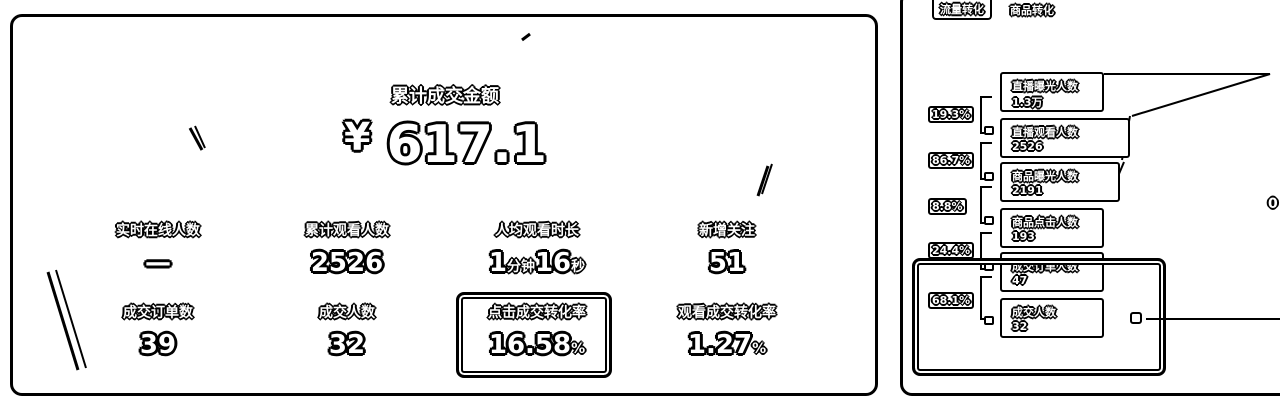 Image resolution: width=1280 pixels, height=400 pixels. What do you see at coordinates (1032, 10) in the screenshot?
I see `tab-product-conversion: 商品转化` at bounding box center [1032, 10].